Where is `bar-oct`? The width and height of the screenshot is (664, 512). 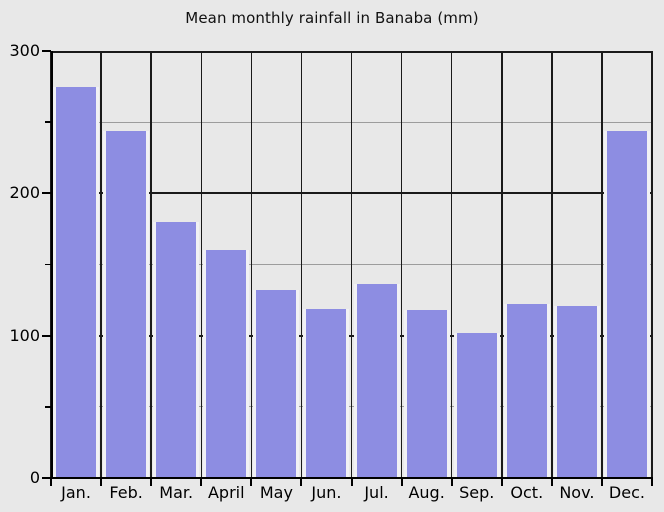
bar-oct is located at coordinates (526, 391).